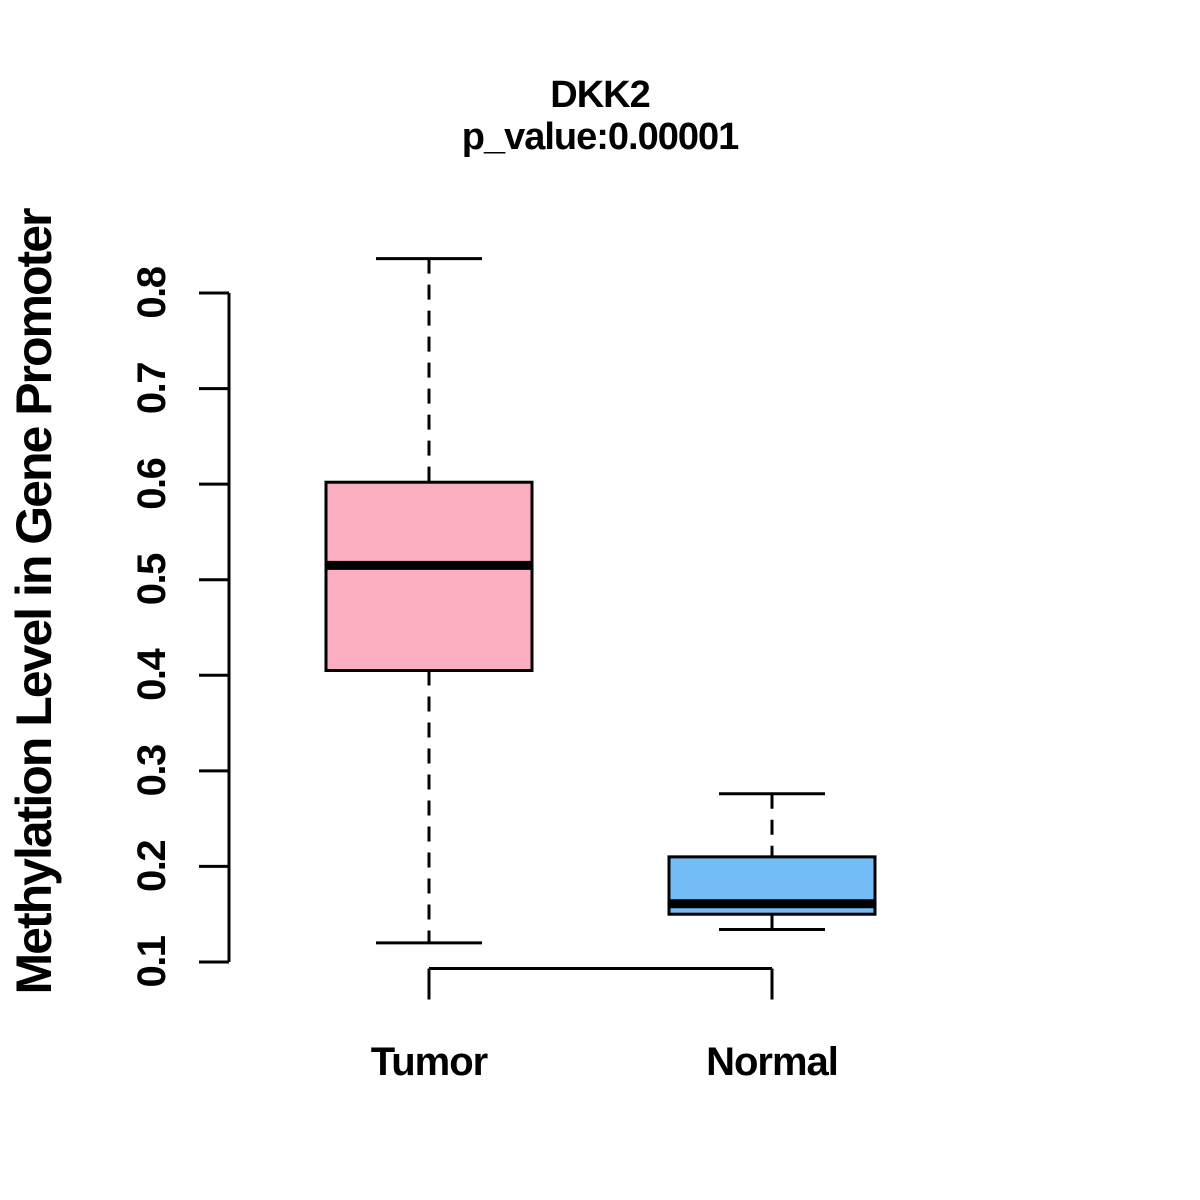 The width and height of the screenshot is (1200, 1200). I want to click on tumor-box, so click(429, 576).